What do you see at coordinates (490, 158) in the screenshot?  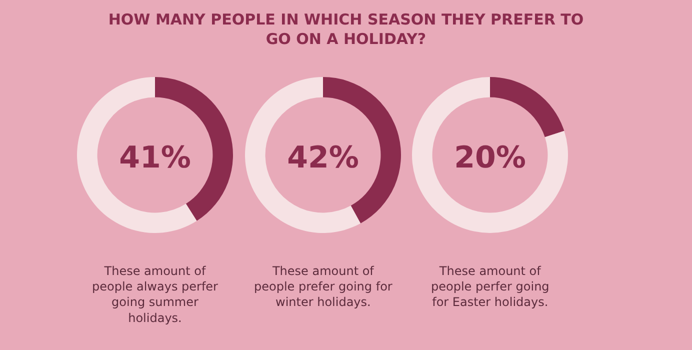 I see `text: 20%` at bounding box center [490, 158].